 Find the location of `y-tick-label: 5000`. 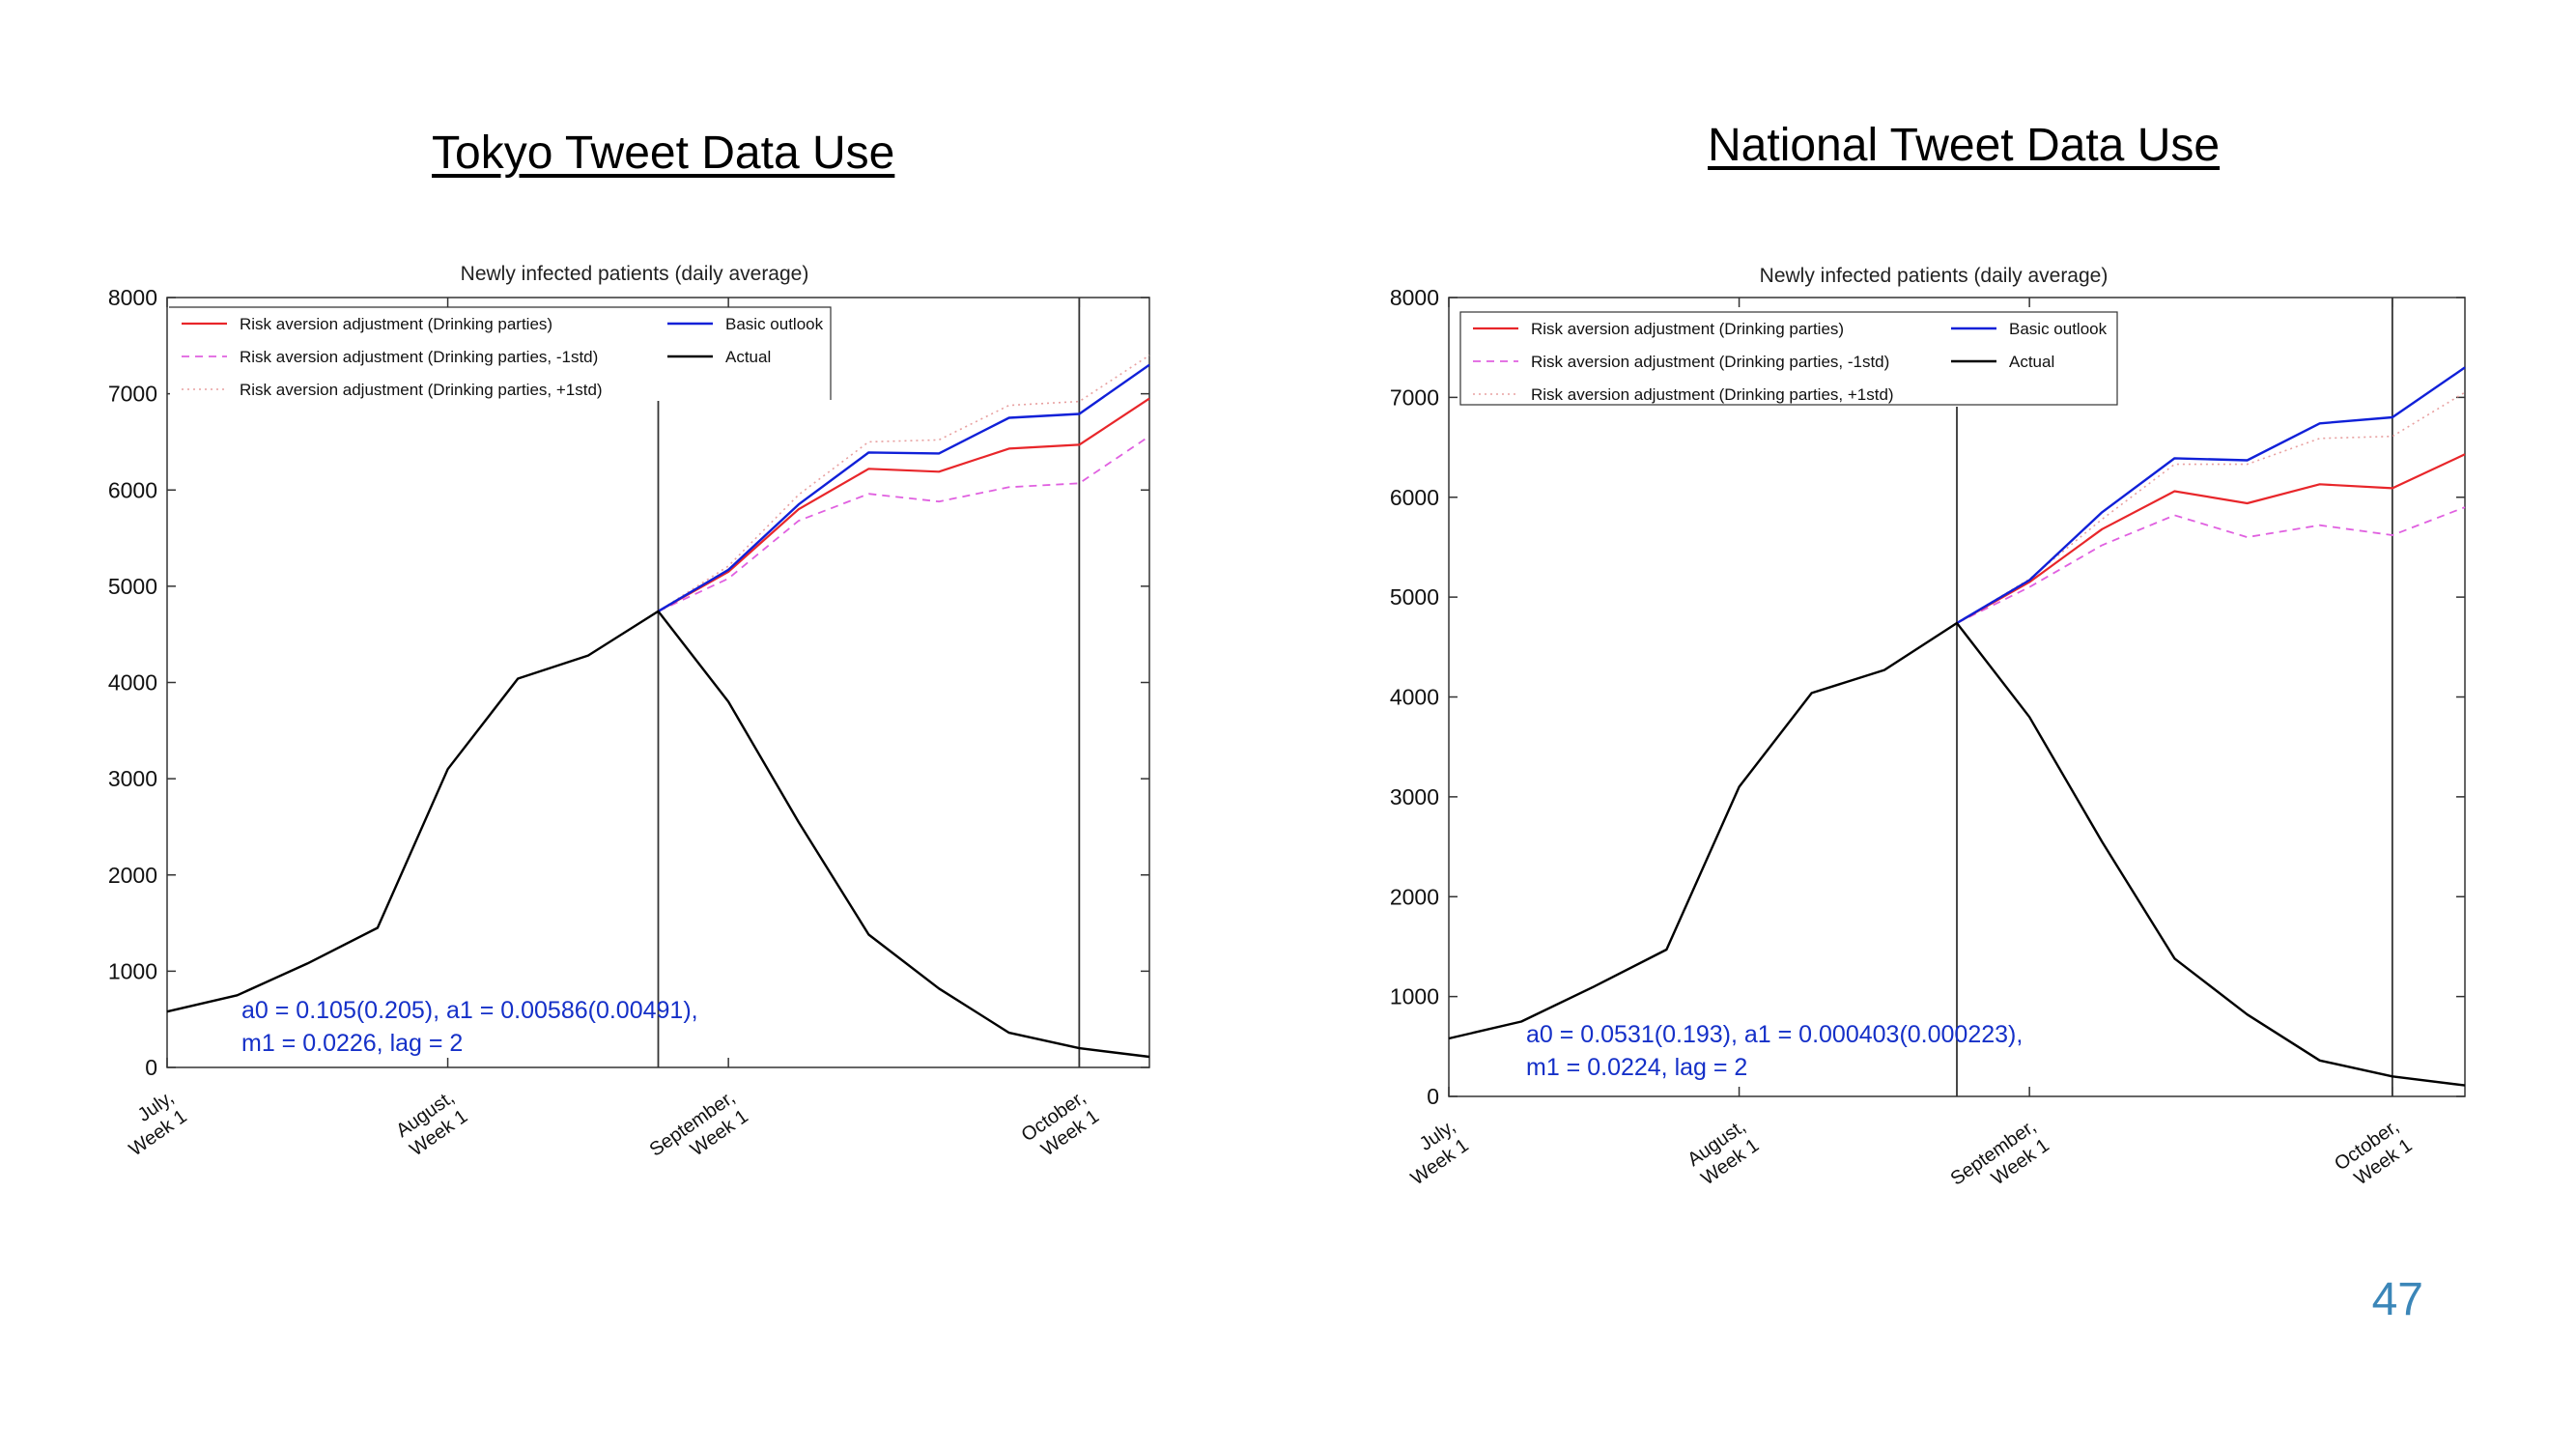

y-tick-label: 5000 is located at coordinates (132, 586).